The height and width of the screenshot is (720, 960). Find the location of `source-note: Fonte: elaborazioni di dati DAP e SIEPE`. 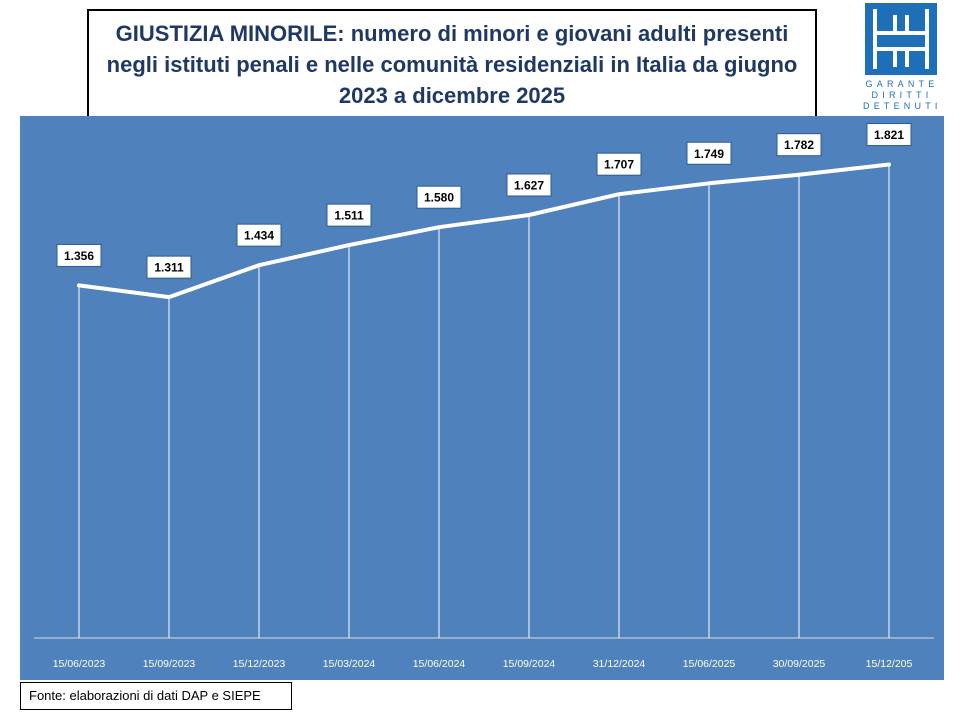

source-note: Fonte: elaborazioni di dati DAP e SIEPE is located at coordinates (156, 696).